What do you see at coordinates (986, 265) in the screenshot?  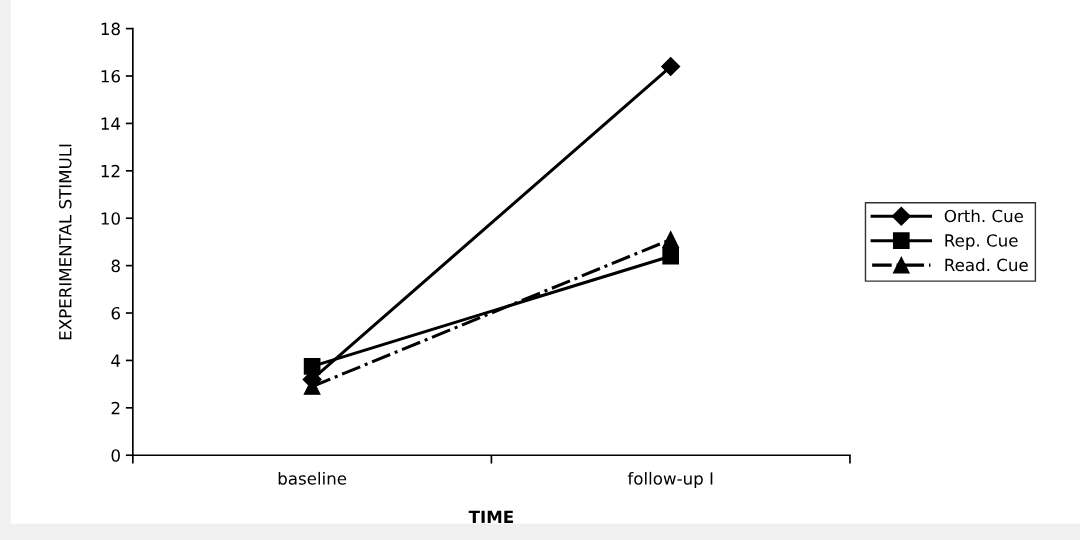 I see `legend-label: Read. Cue` at bounding box center [986, 265].